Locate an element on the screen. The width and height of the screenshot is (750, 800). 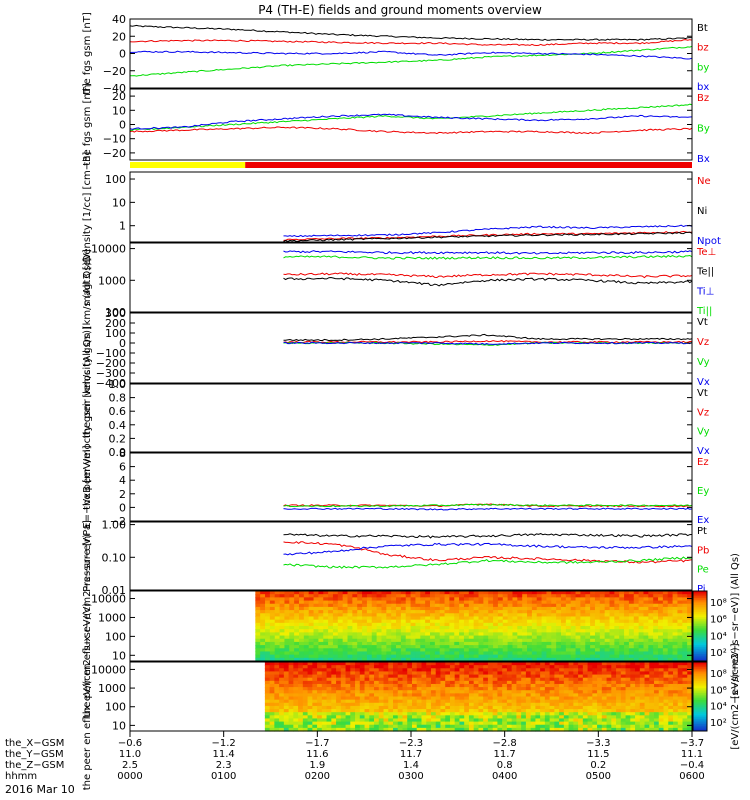
y-tick-label: 10 is located at coordinates (119, 110).